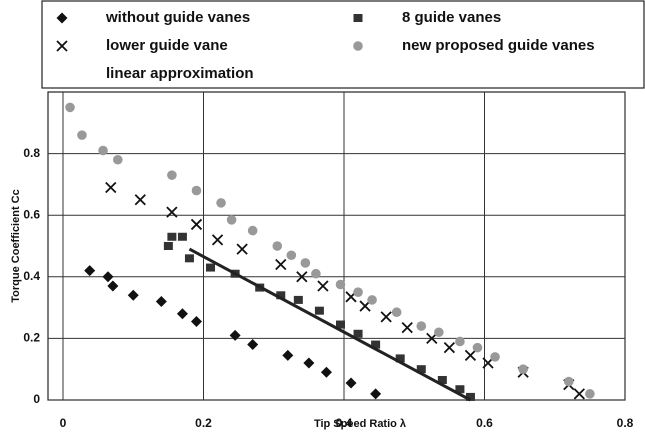 Image resolution: width=645 pixels, height=435 pixels. What do you see at coordinates (498, 45) in the screenshot?
I see `legend-label: new proposed guide vanes` at bounding box center [498, 45].